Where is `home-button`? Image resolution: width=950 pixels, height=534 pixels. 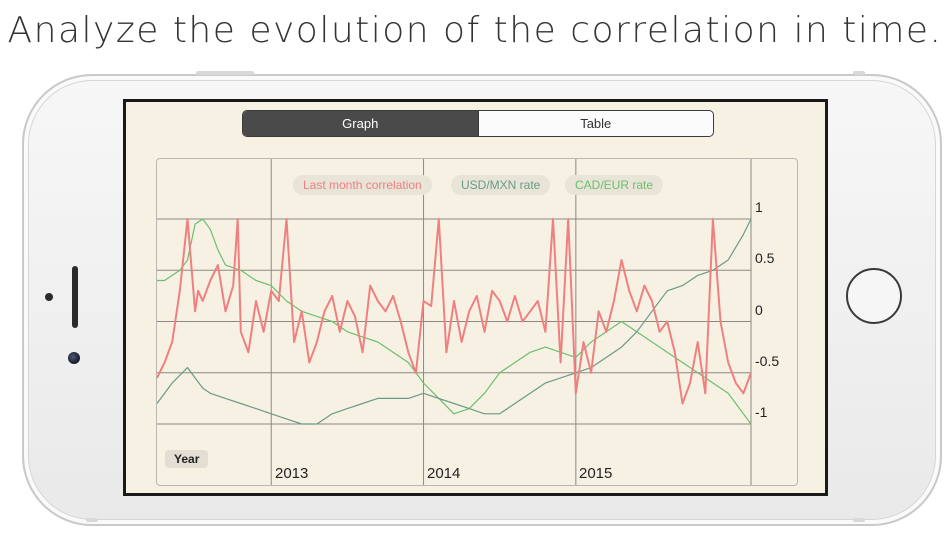 home-button is located at coordinates (874, 296).